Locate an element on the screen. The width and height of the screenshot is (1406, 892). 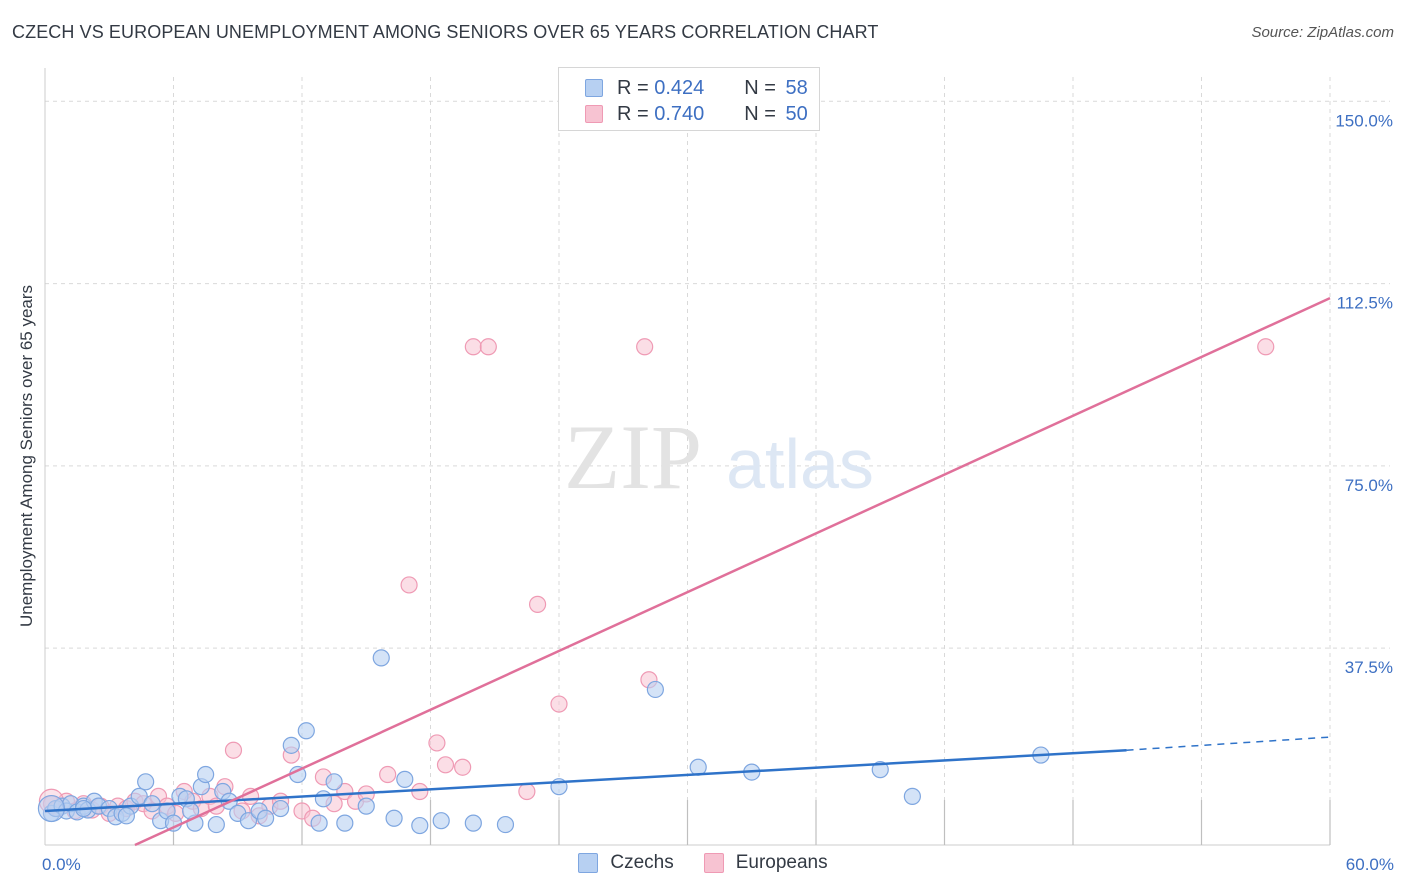
watermark-zip: ZIP is located at coordinates (633, 457).